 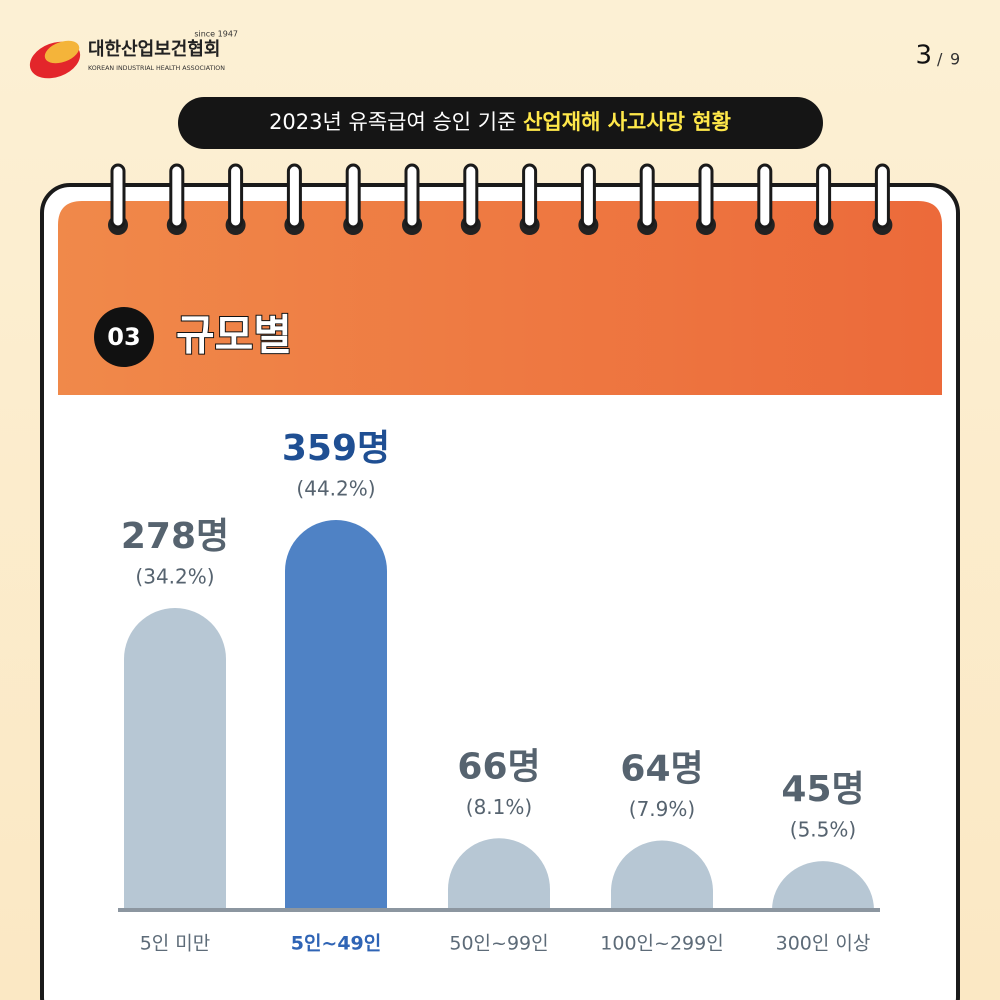 I want to click on header-title: 2023년 유족급여 승인 기준 산업재해 사고사망 현황, so click(x=500, y=122).